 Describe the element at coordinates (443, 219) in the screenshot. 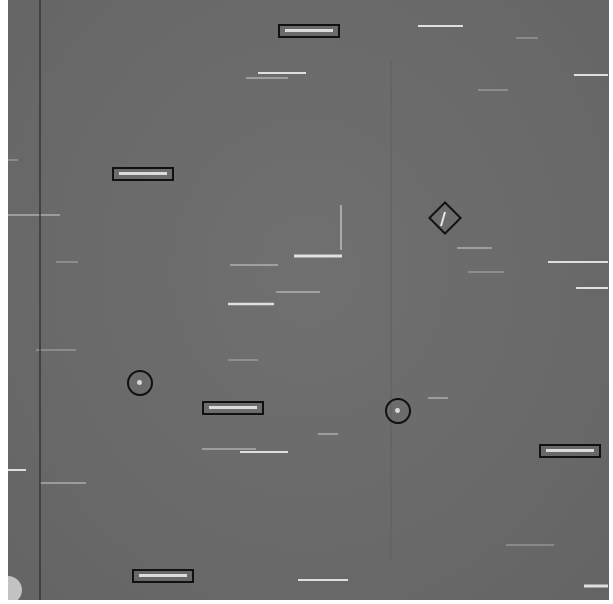

I see `diamond-target-streak` at that location.